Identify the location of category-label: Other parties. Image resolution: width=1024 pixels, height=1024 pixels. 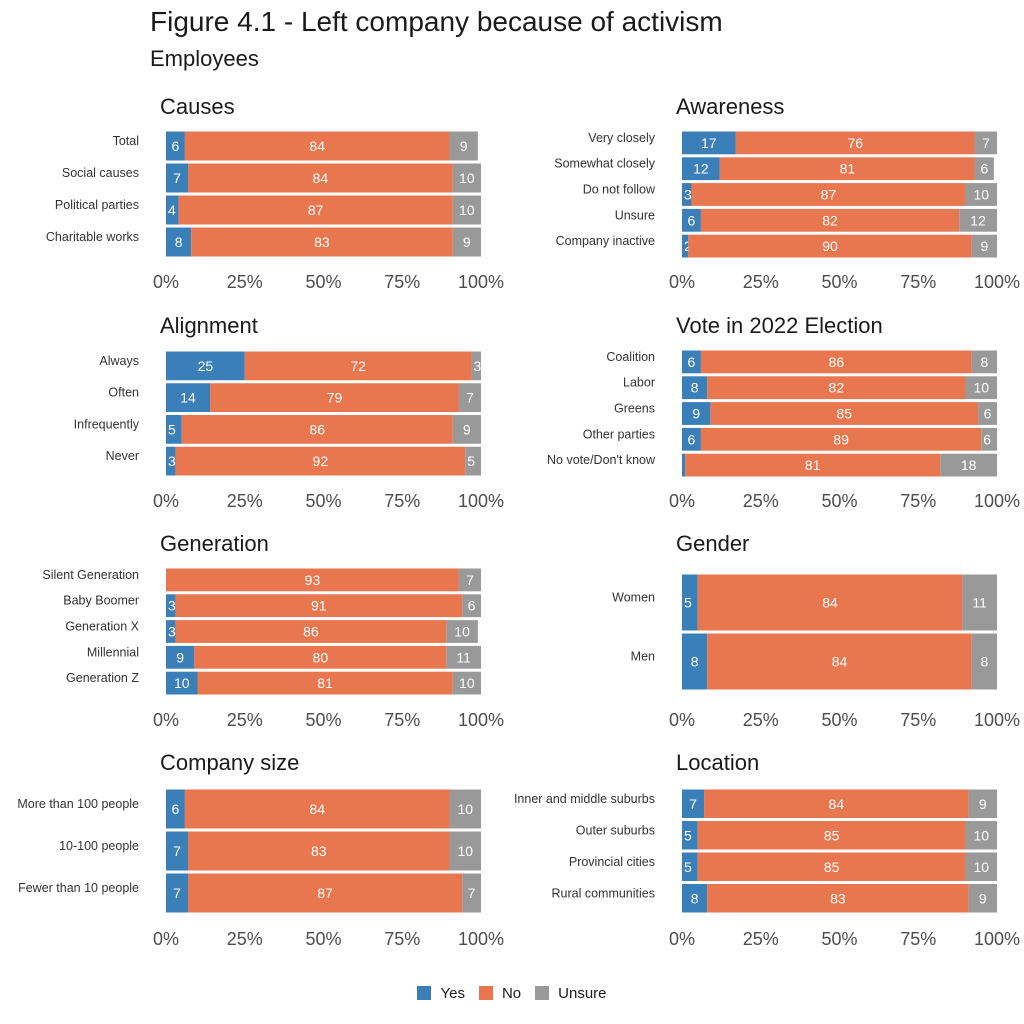
(619, 434).